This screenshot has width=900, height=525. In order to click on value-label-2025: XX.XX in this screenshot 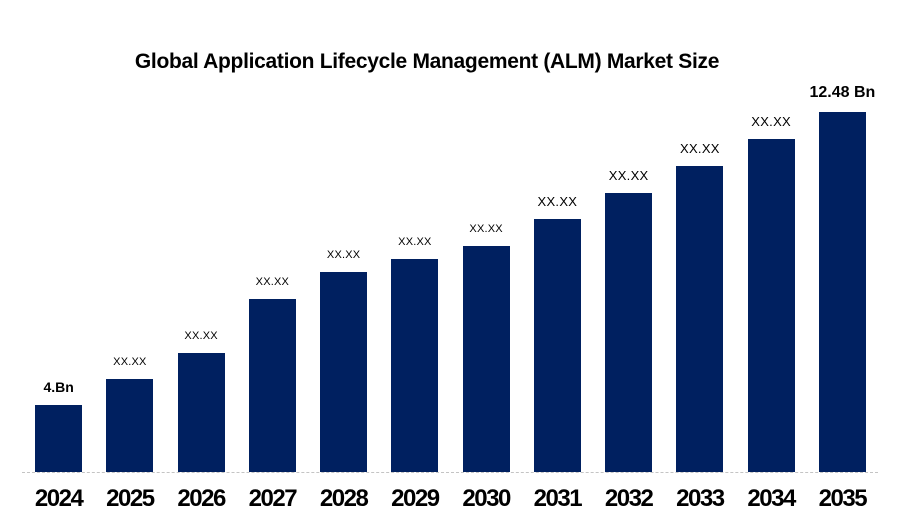, I will do `click(130, 362)`.